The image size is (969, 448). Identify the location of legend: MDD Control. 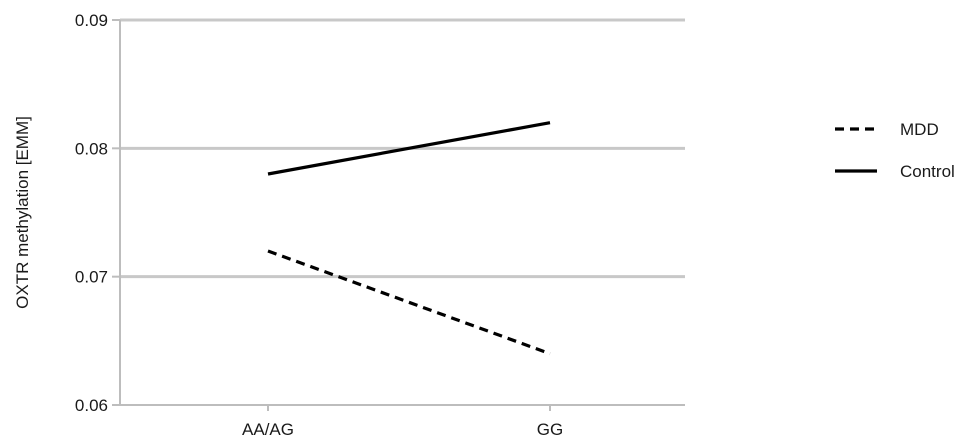
(895, 150).